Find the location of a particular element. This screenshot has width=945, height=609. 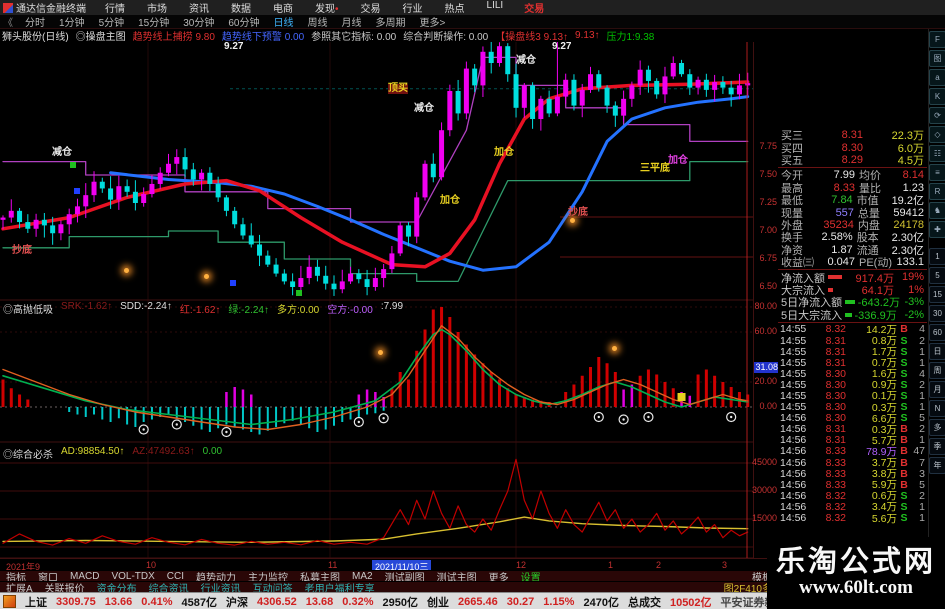

rail-period-15: 15 is located at coordinates (937, 294).